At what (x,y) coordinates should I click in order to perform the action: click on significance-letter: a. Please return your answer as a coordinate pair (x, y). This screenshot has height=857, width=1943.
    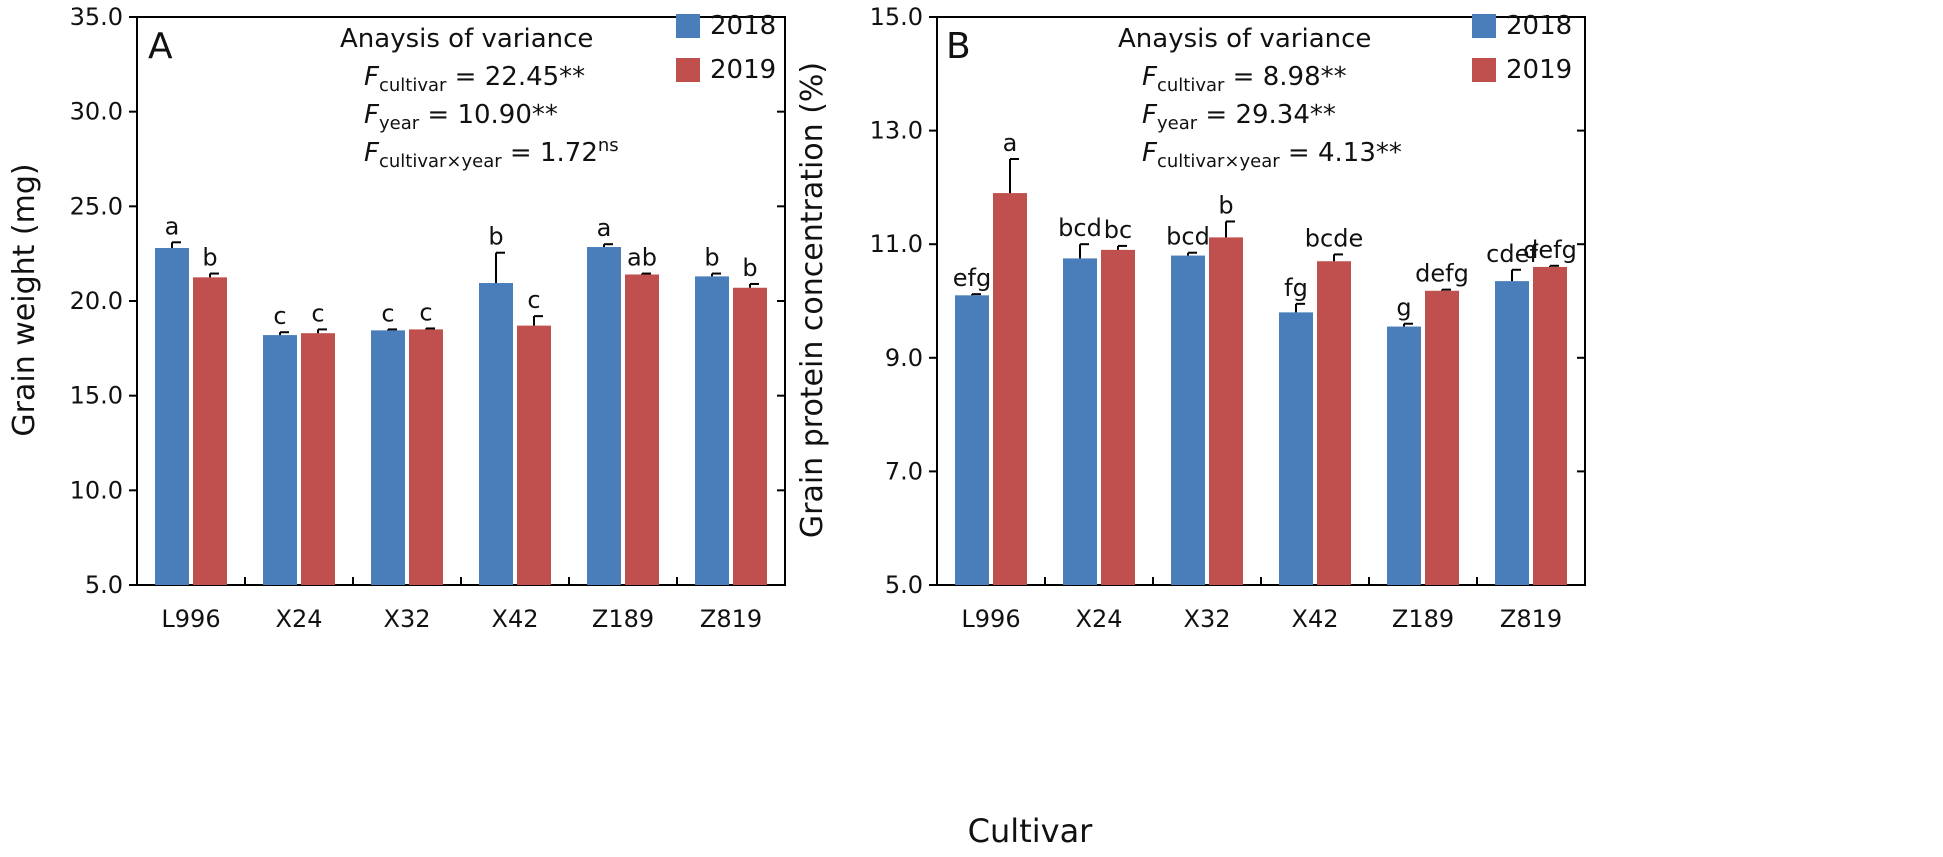
    Looking at the image, I should click on (172, 226).